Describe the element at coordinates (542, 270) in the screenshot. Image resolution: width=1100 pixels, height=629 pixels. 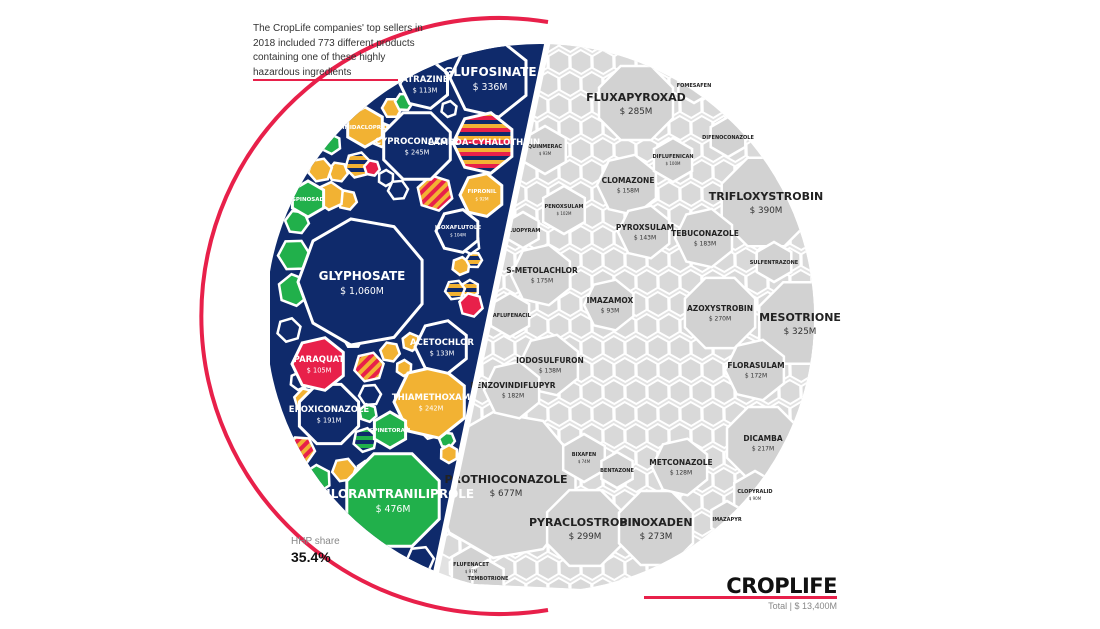
I see `label-s-metolachlor: S-METOLACHLOR` at that location.